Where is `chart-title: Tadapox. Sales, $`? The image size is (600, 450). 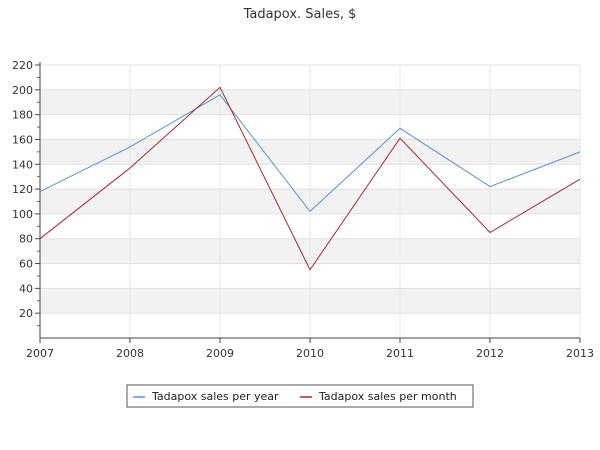
chart-title: Tadapox. Sales, $ is located at coordinates (300, 14).